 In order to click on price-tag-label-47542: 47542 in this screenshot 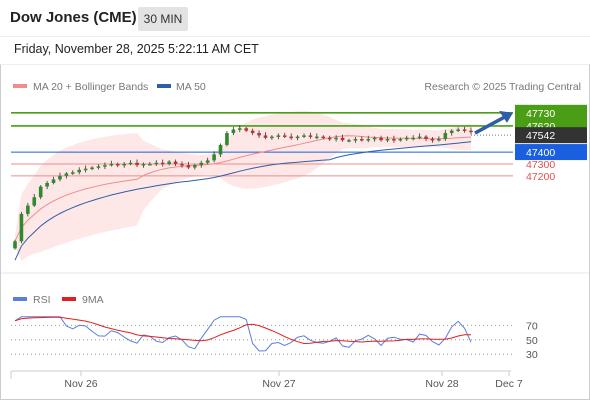, I will do `click(540, 136)`.